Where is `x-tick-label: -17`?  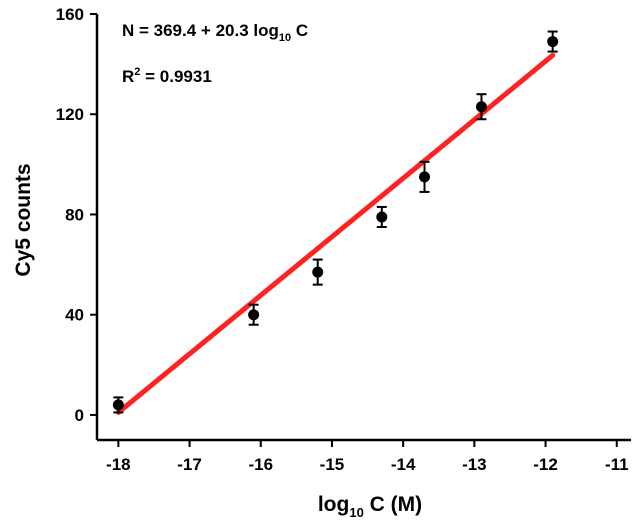
x-tick-label: -17 is located at coordinates (189, 464).